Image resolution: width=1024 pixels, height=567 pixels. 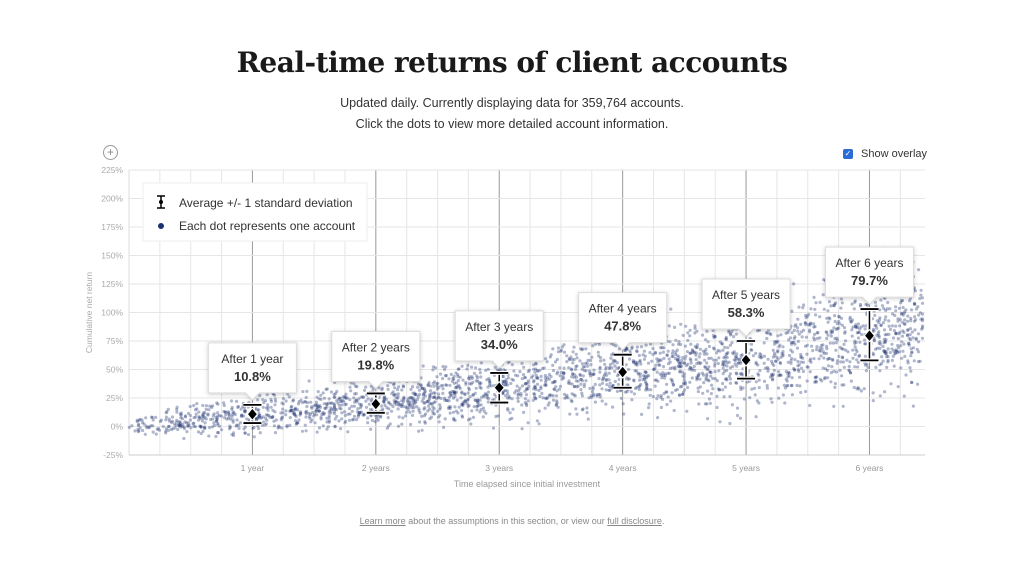 What do you see at coordinates (885, 154) in the screenshot?
I see `show-overlay-toggle: ✓ Show overlay` at bounding box center [885, 154].